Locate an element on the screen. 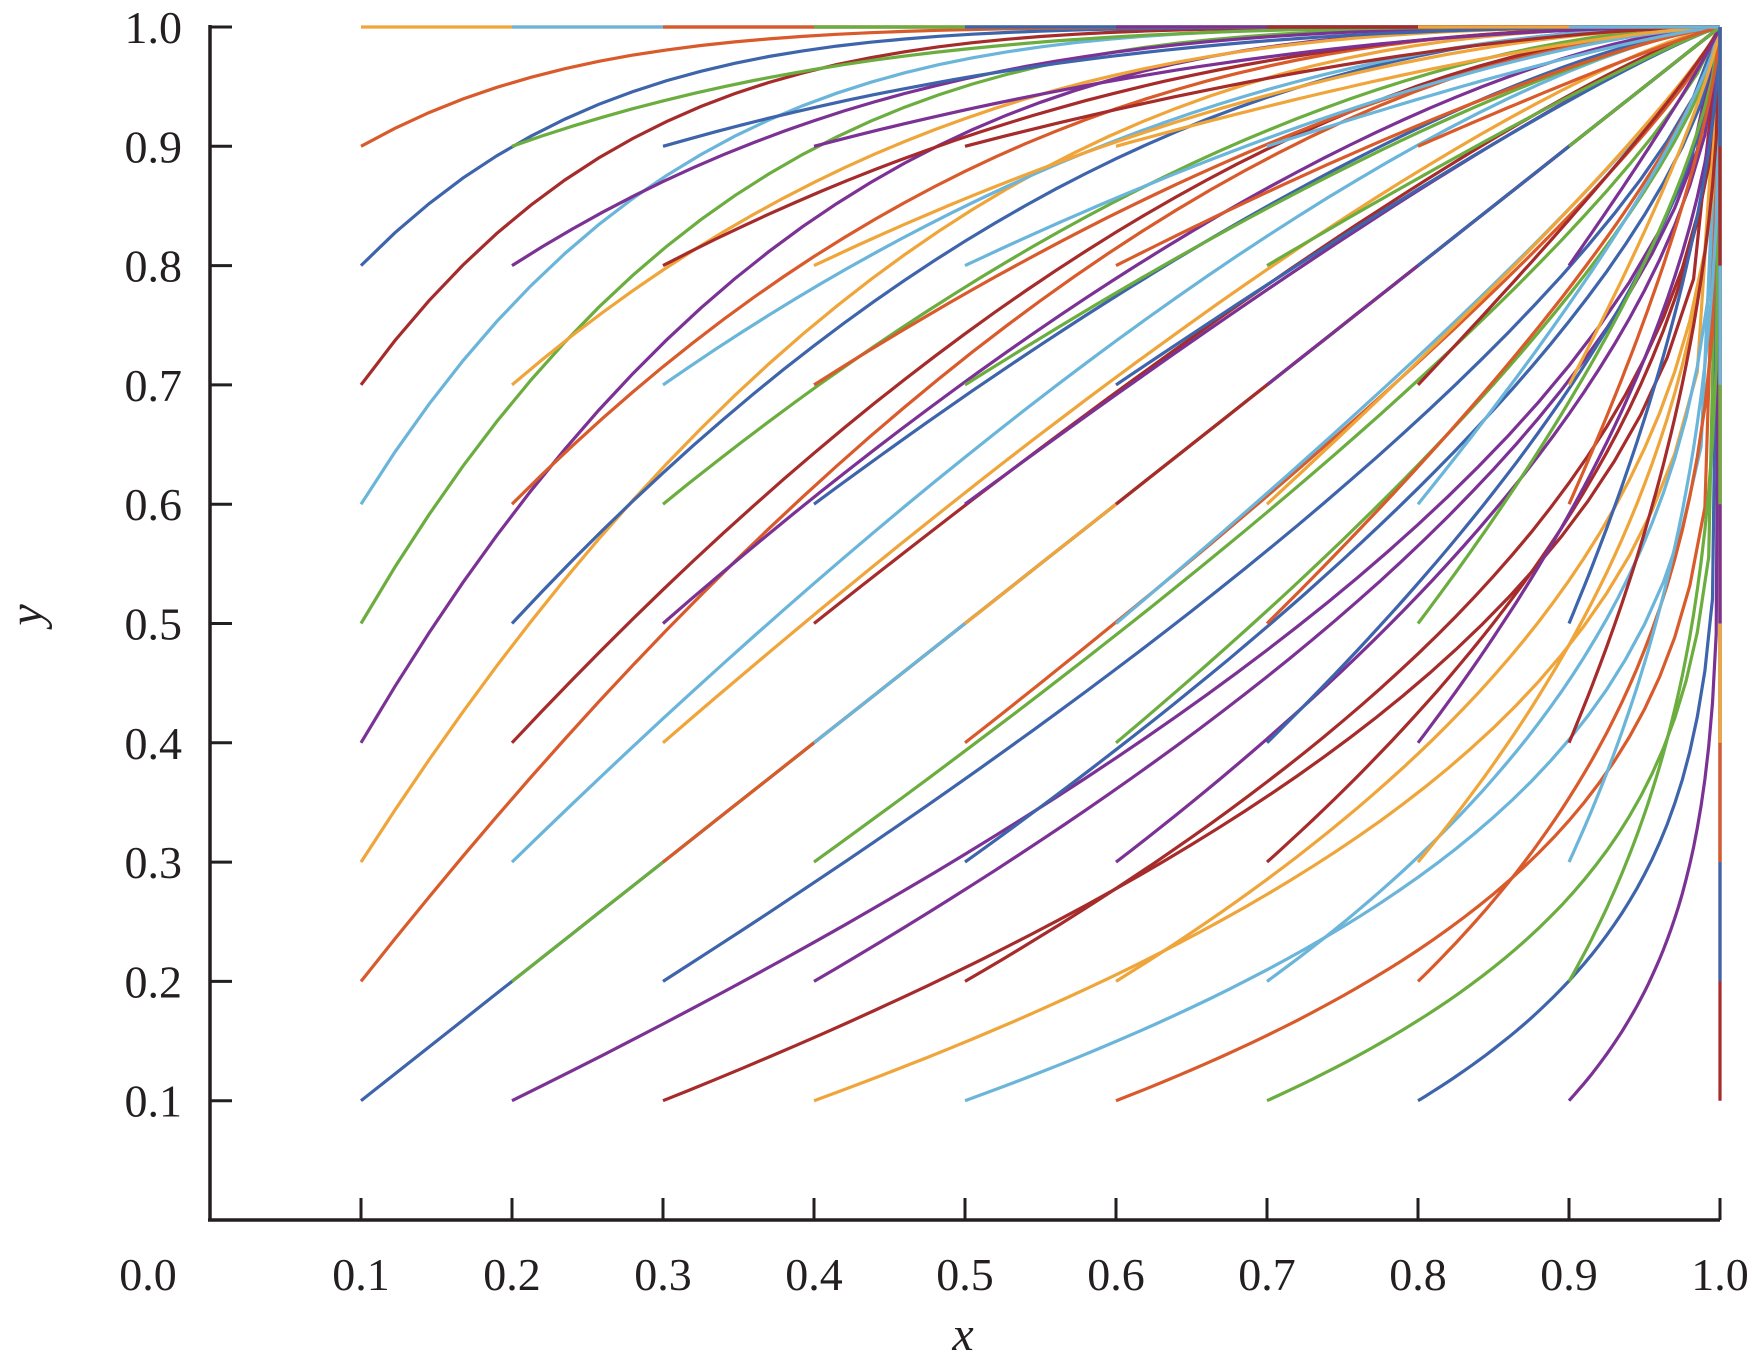 This screenshot has height=1370, width=1747. y-tick-label: 0.1 is located at coordinates (154, 1101).